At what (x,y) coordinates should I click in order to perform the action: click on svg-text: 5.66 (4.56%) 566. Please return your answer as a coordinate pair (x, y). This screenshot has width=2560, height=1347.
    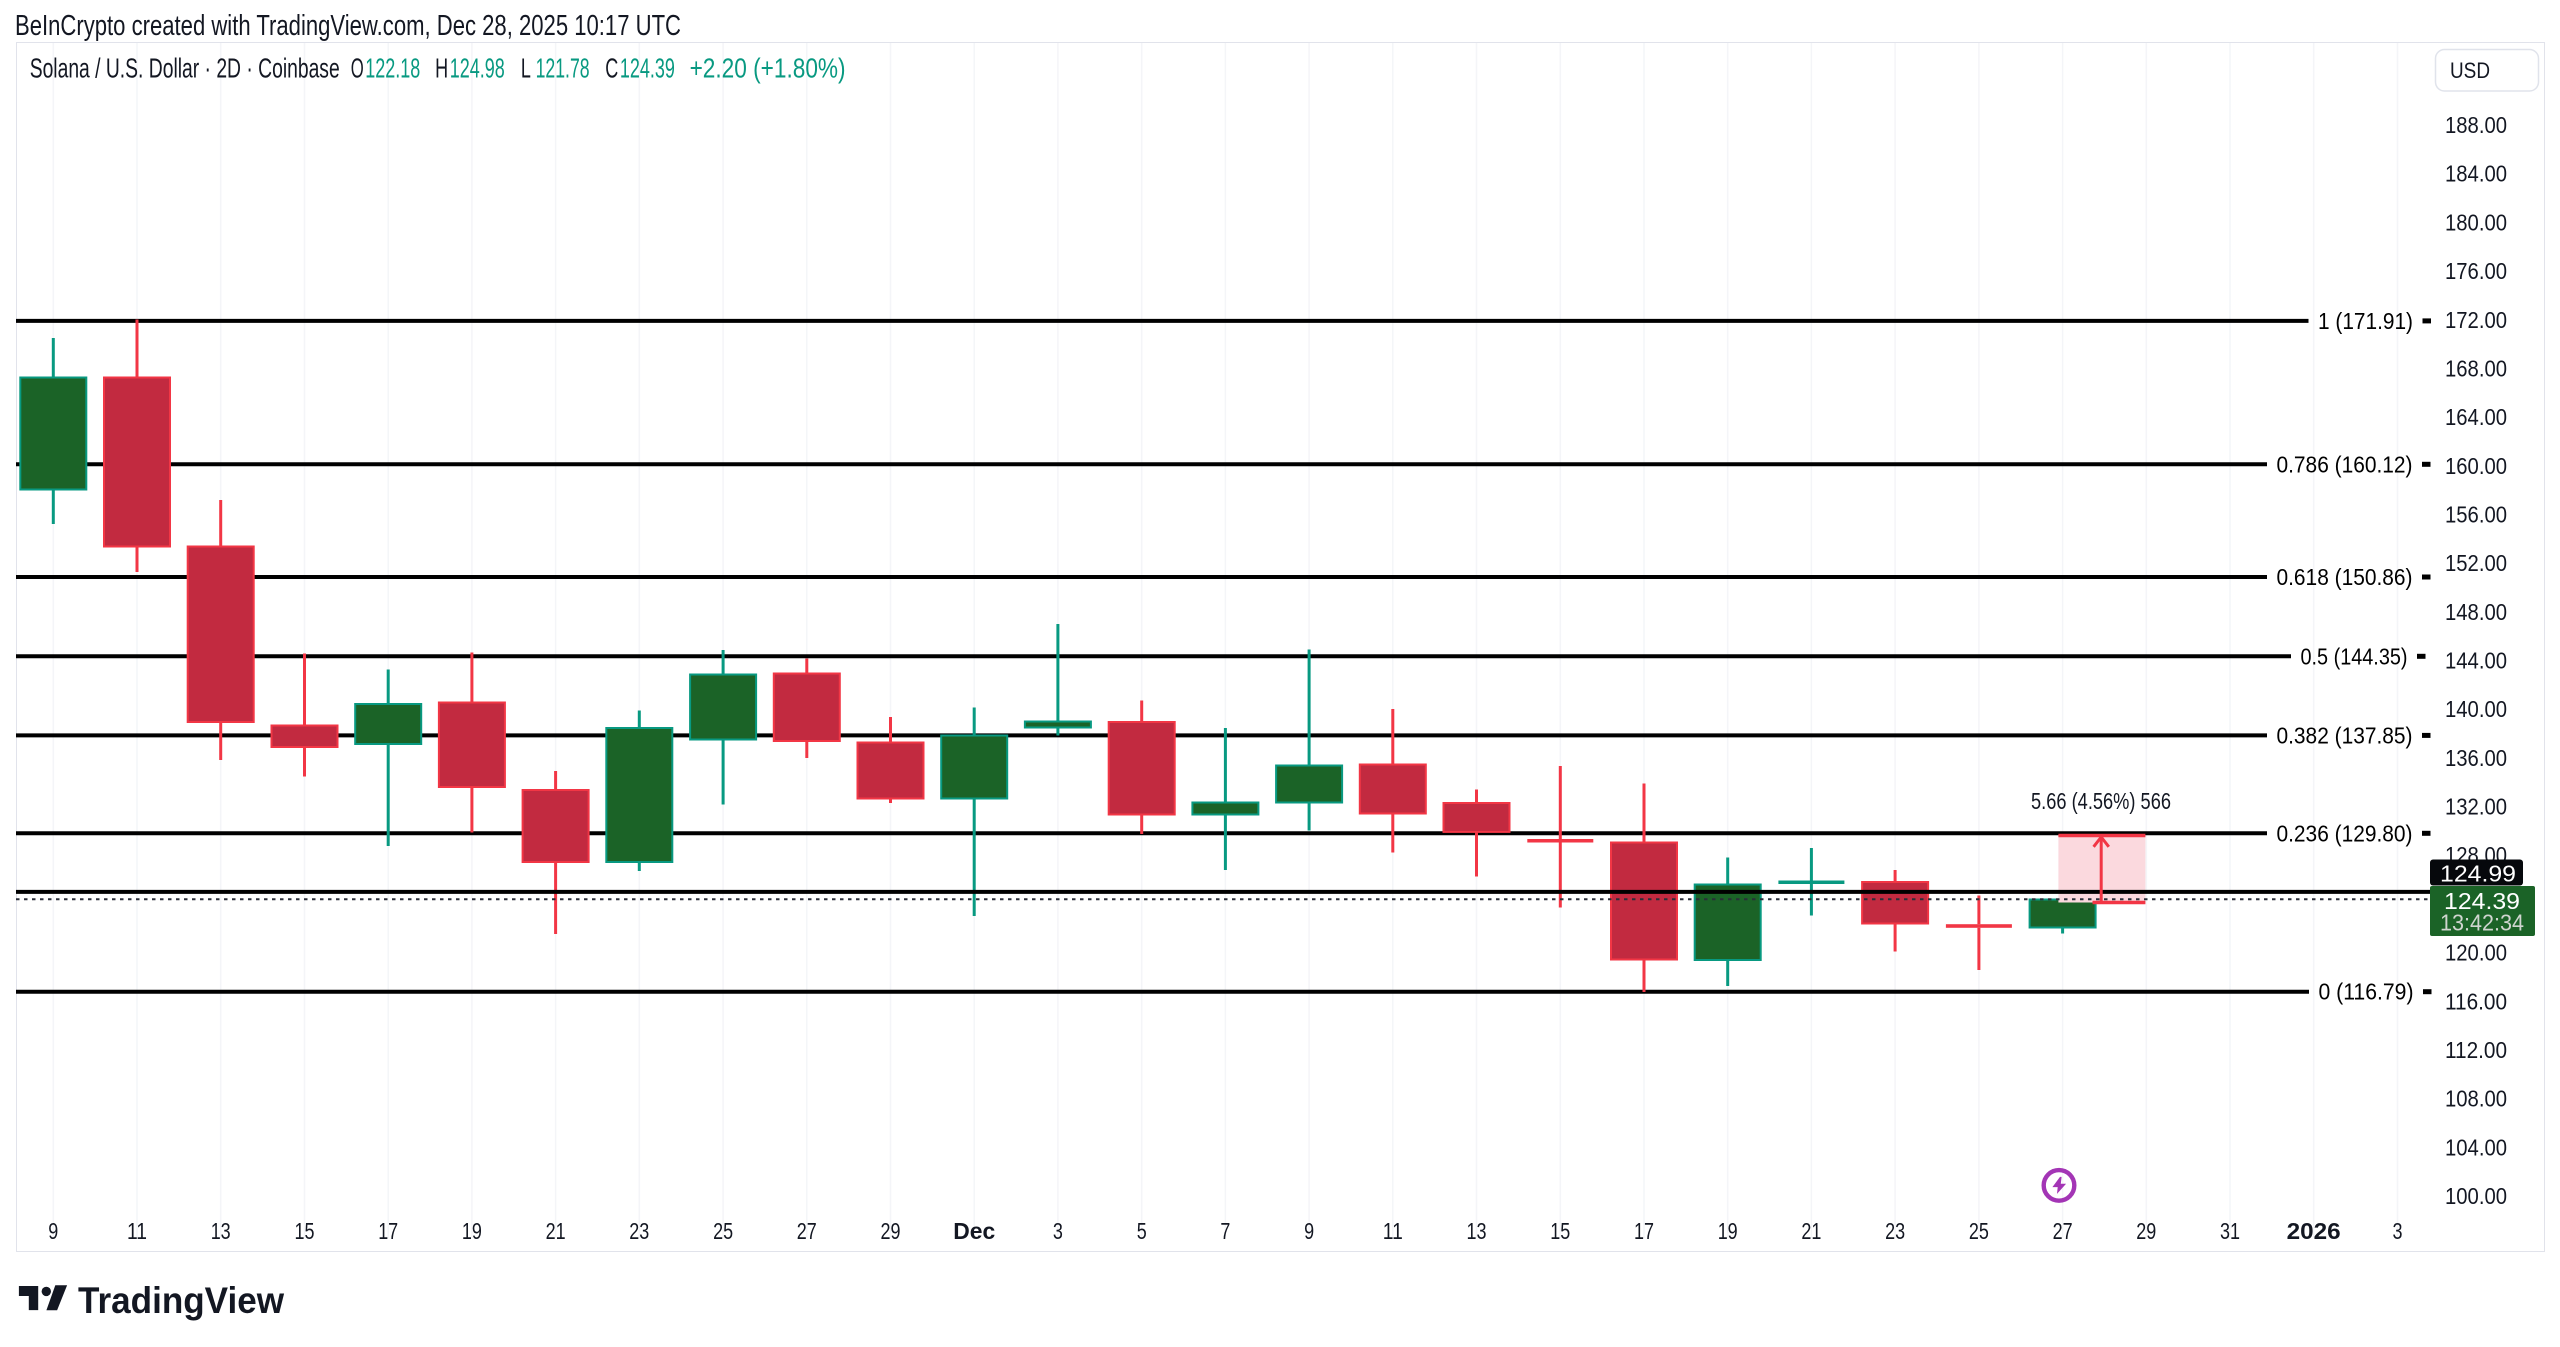
    Looking at the image, I should click on (2101, 801).